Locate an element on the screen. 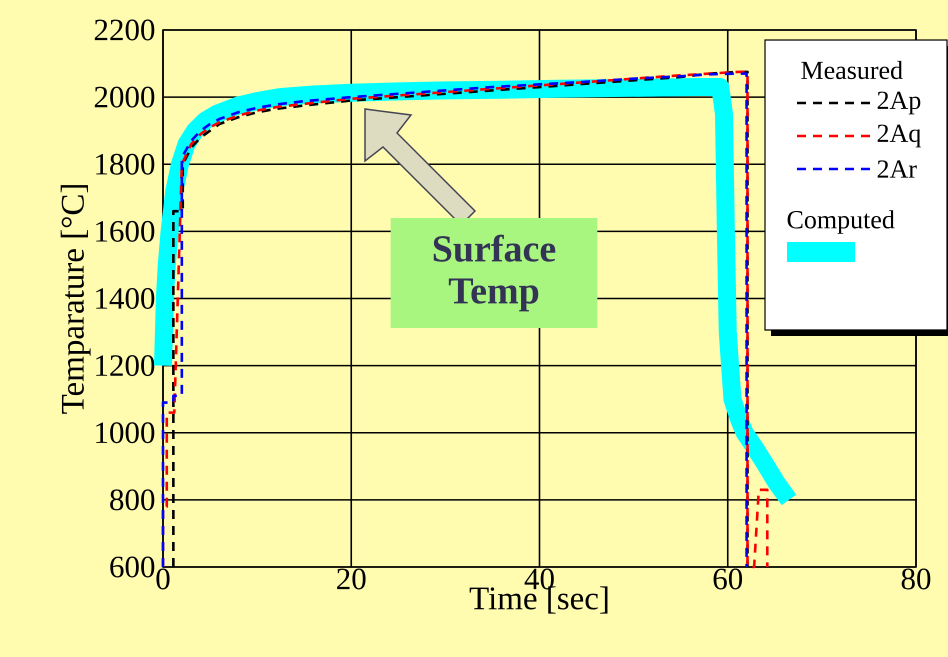  x-tick-label: 60 is located at coordinates (728, 579).